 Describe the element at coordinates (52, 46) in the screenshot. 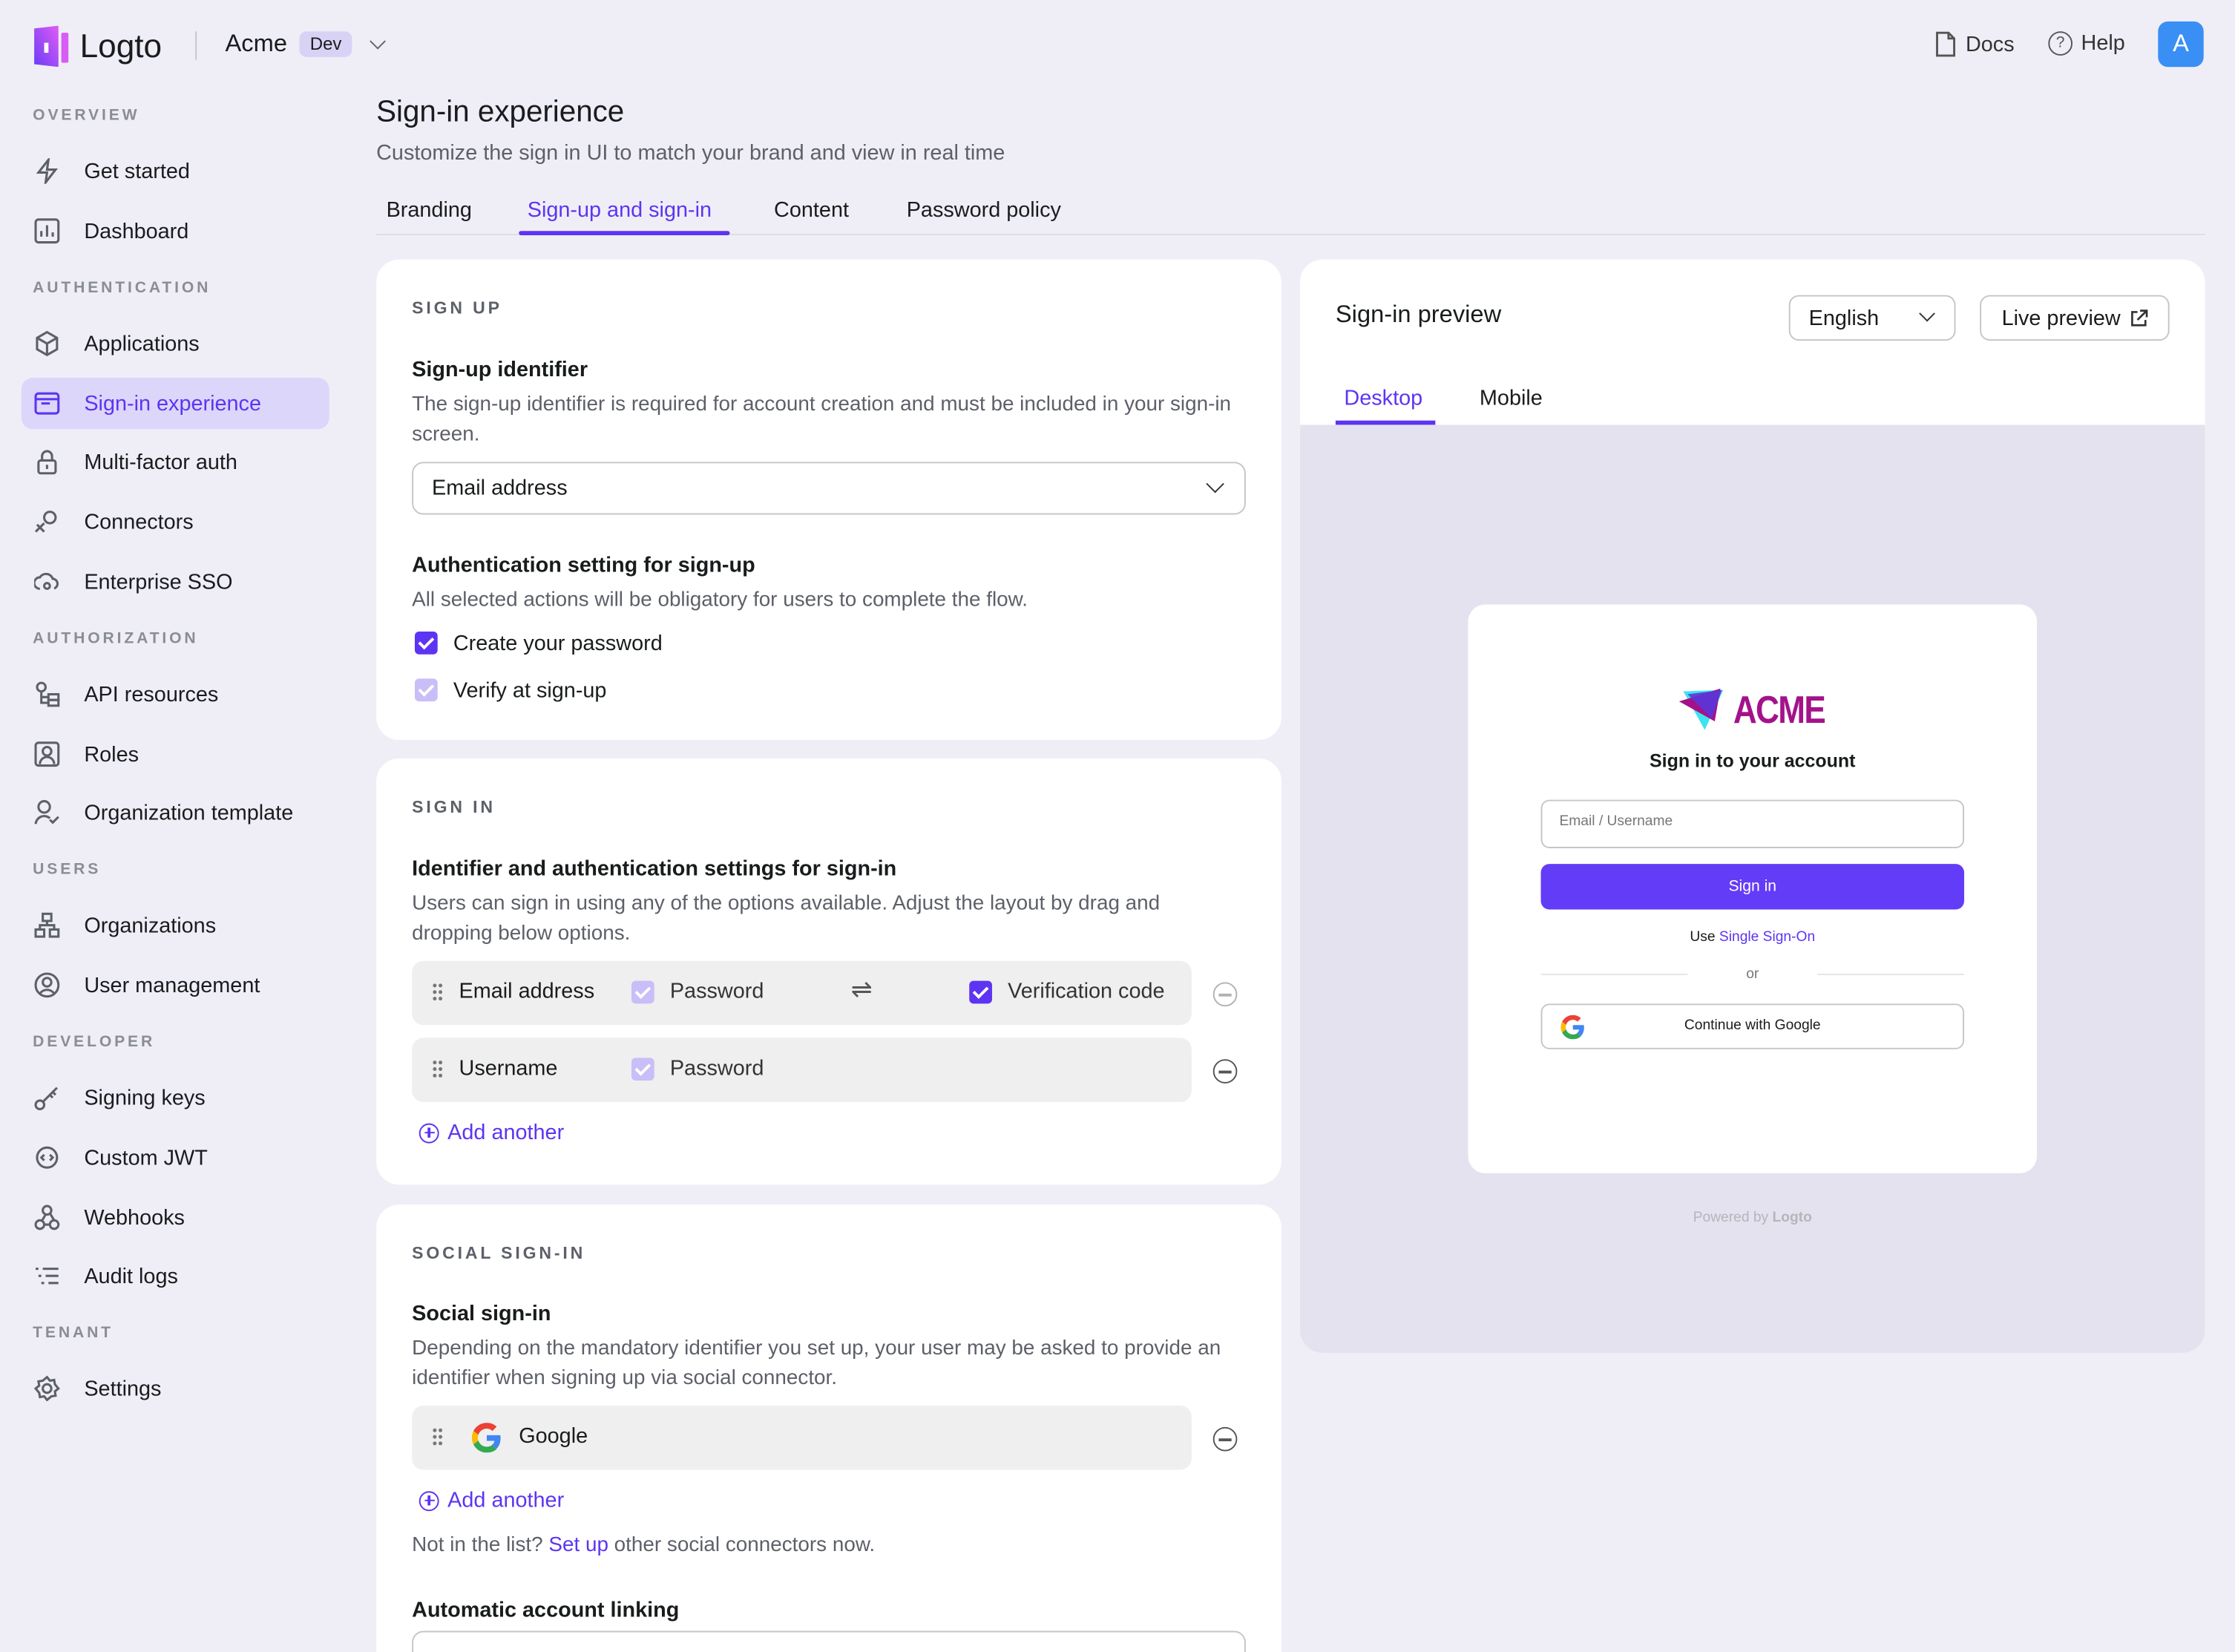

I see `logto-logo-icon` at that location.